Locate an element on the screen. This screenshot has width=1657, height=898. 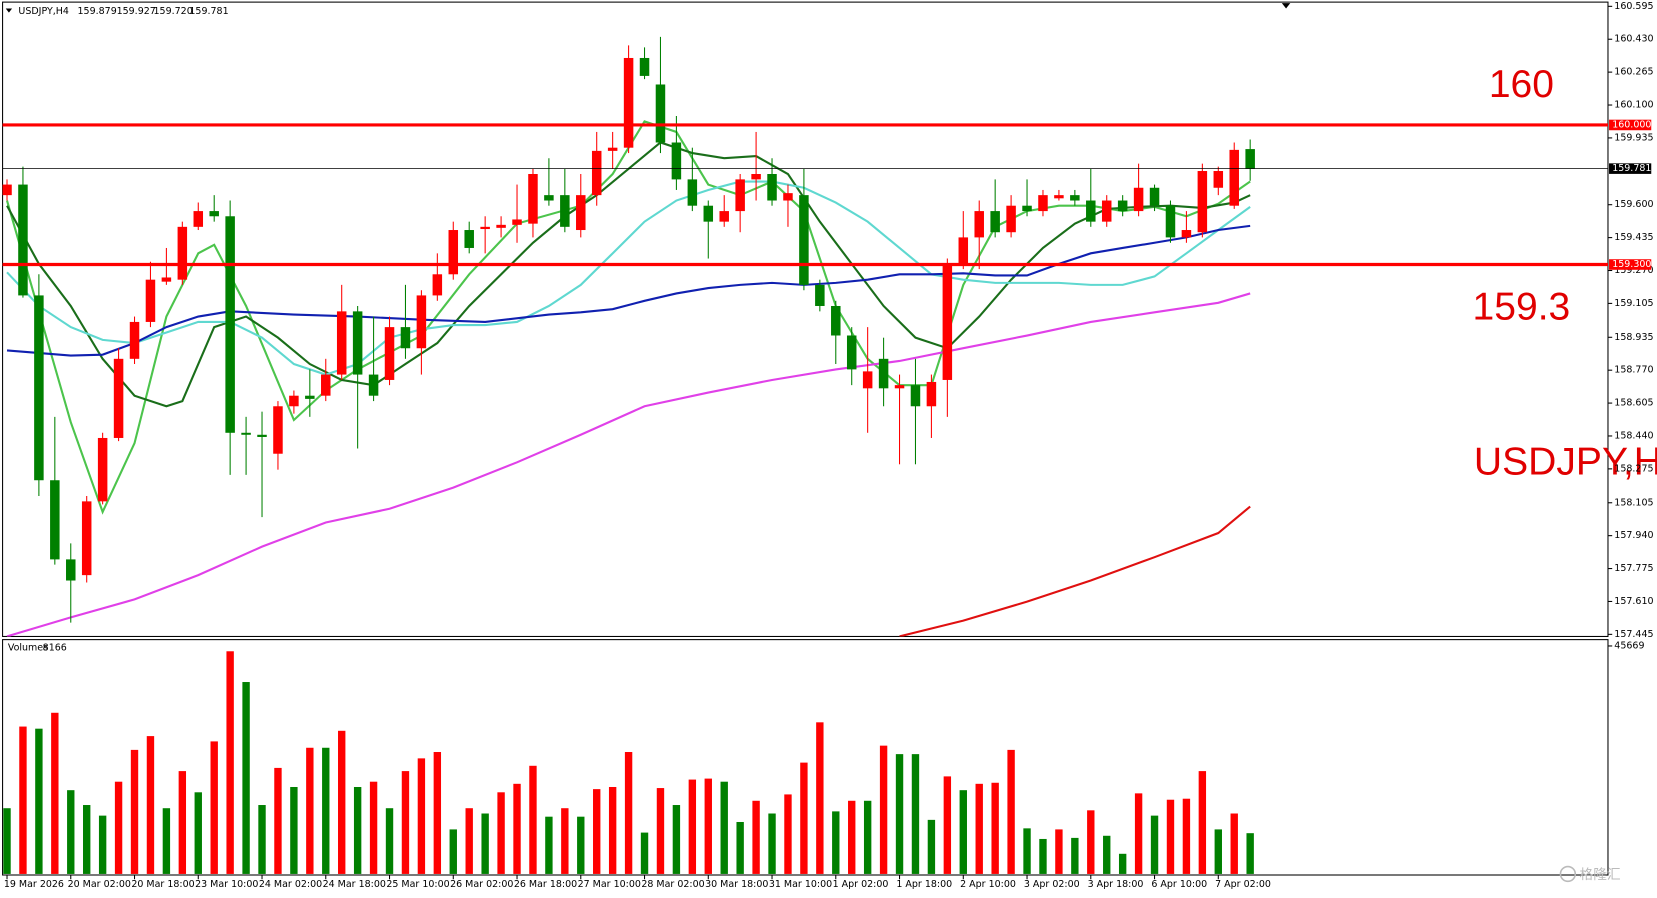
menu-arrow is located at coordinates (9, 10).